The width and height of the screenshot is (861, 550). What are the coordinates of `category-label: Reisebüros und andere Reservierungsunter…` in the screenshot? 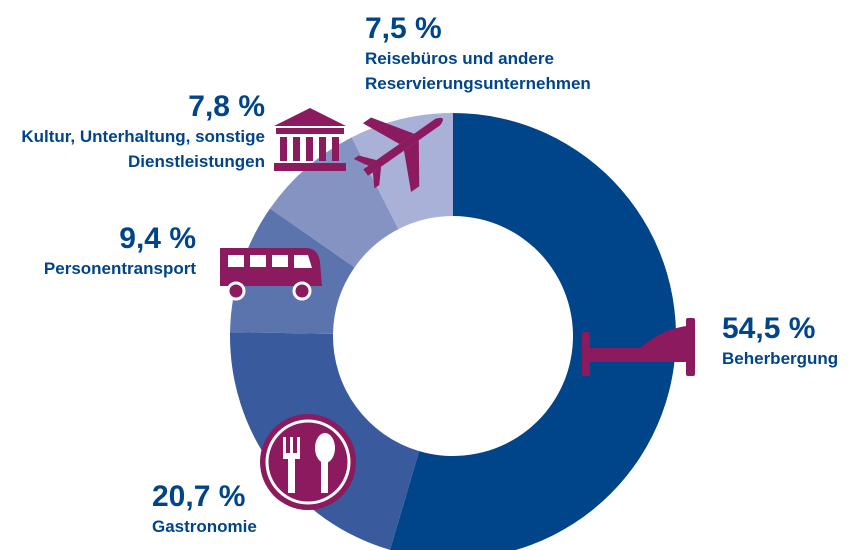 It's located at (478, 71).